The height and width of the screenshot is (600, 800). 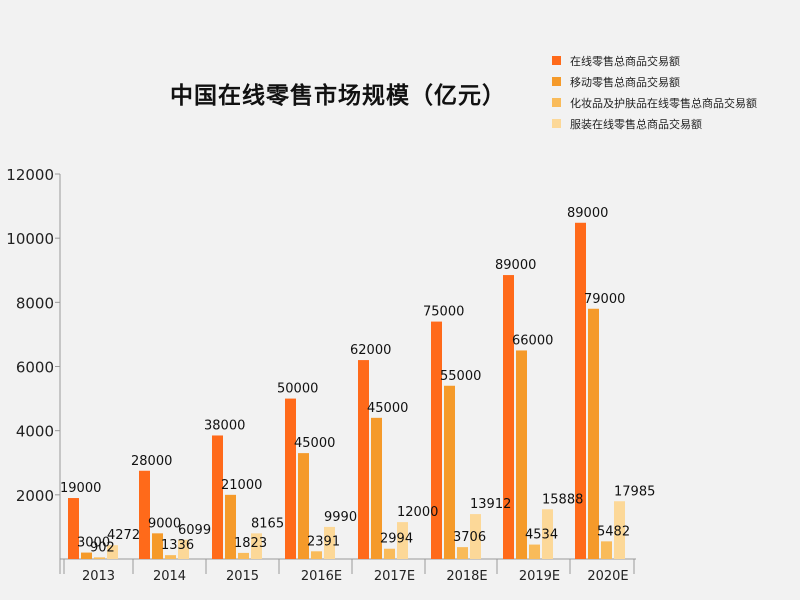 What do you see at coordinates (607, 576) in the screenshot?
I see `x-tick-label: 2020E` at bounding box center [607, 576].